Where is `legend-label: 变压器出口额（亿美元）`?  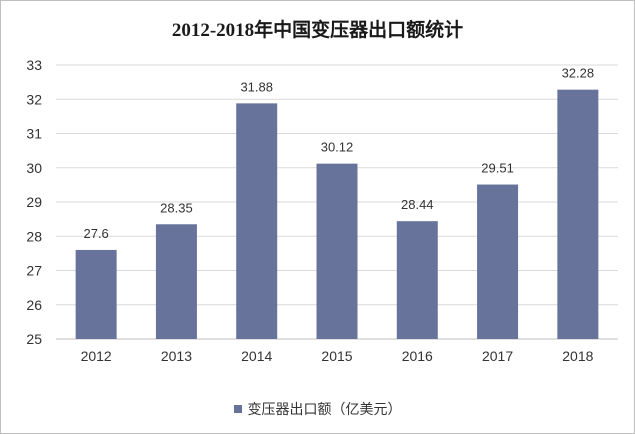
legend-label: 变压器出口额（亿美元） is located at coordinates (324, 409).